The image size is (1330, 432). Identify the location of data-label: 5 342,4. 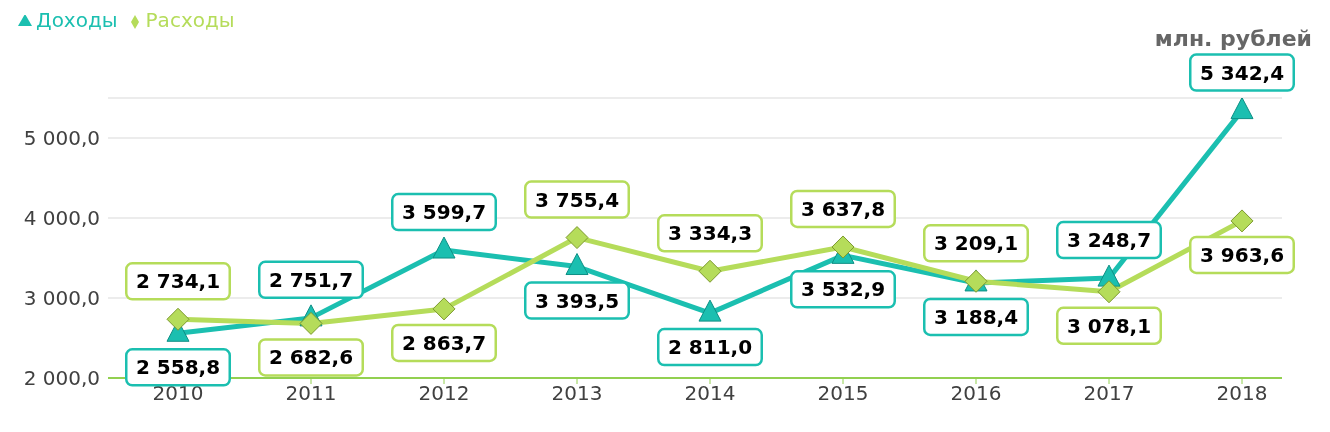
(1242, 72).